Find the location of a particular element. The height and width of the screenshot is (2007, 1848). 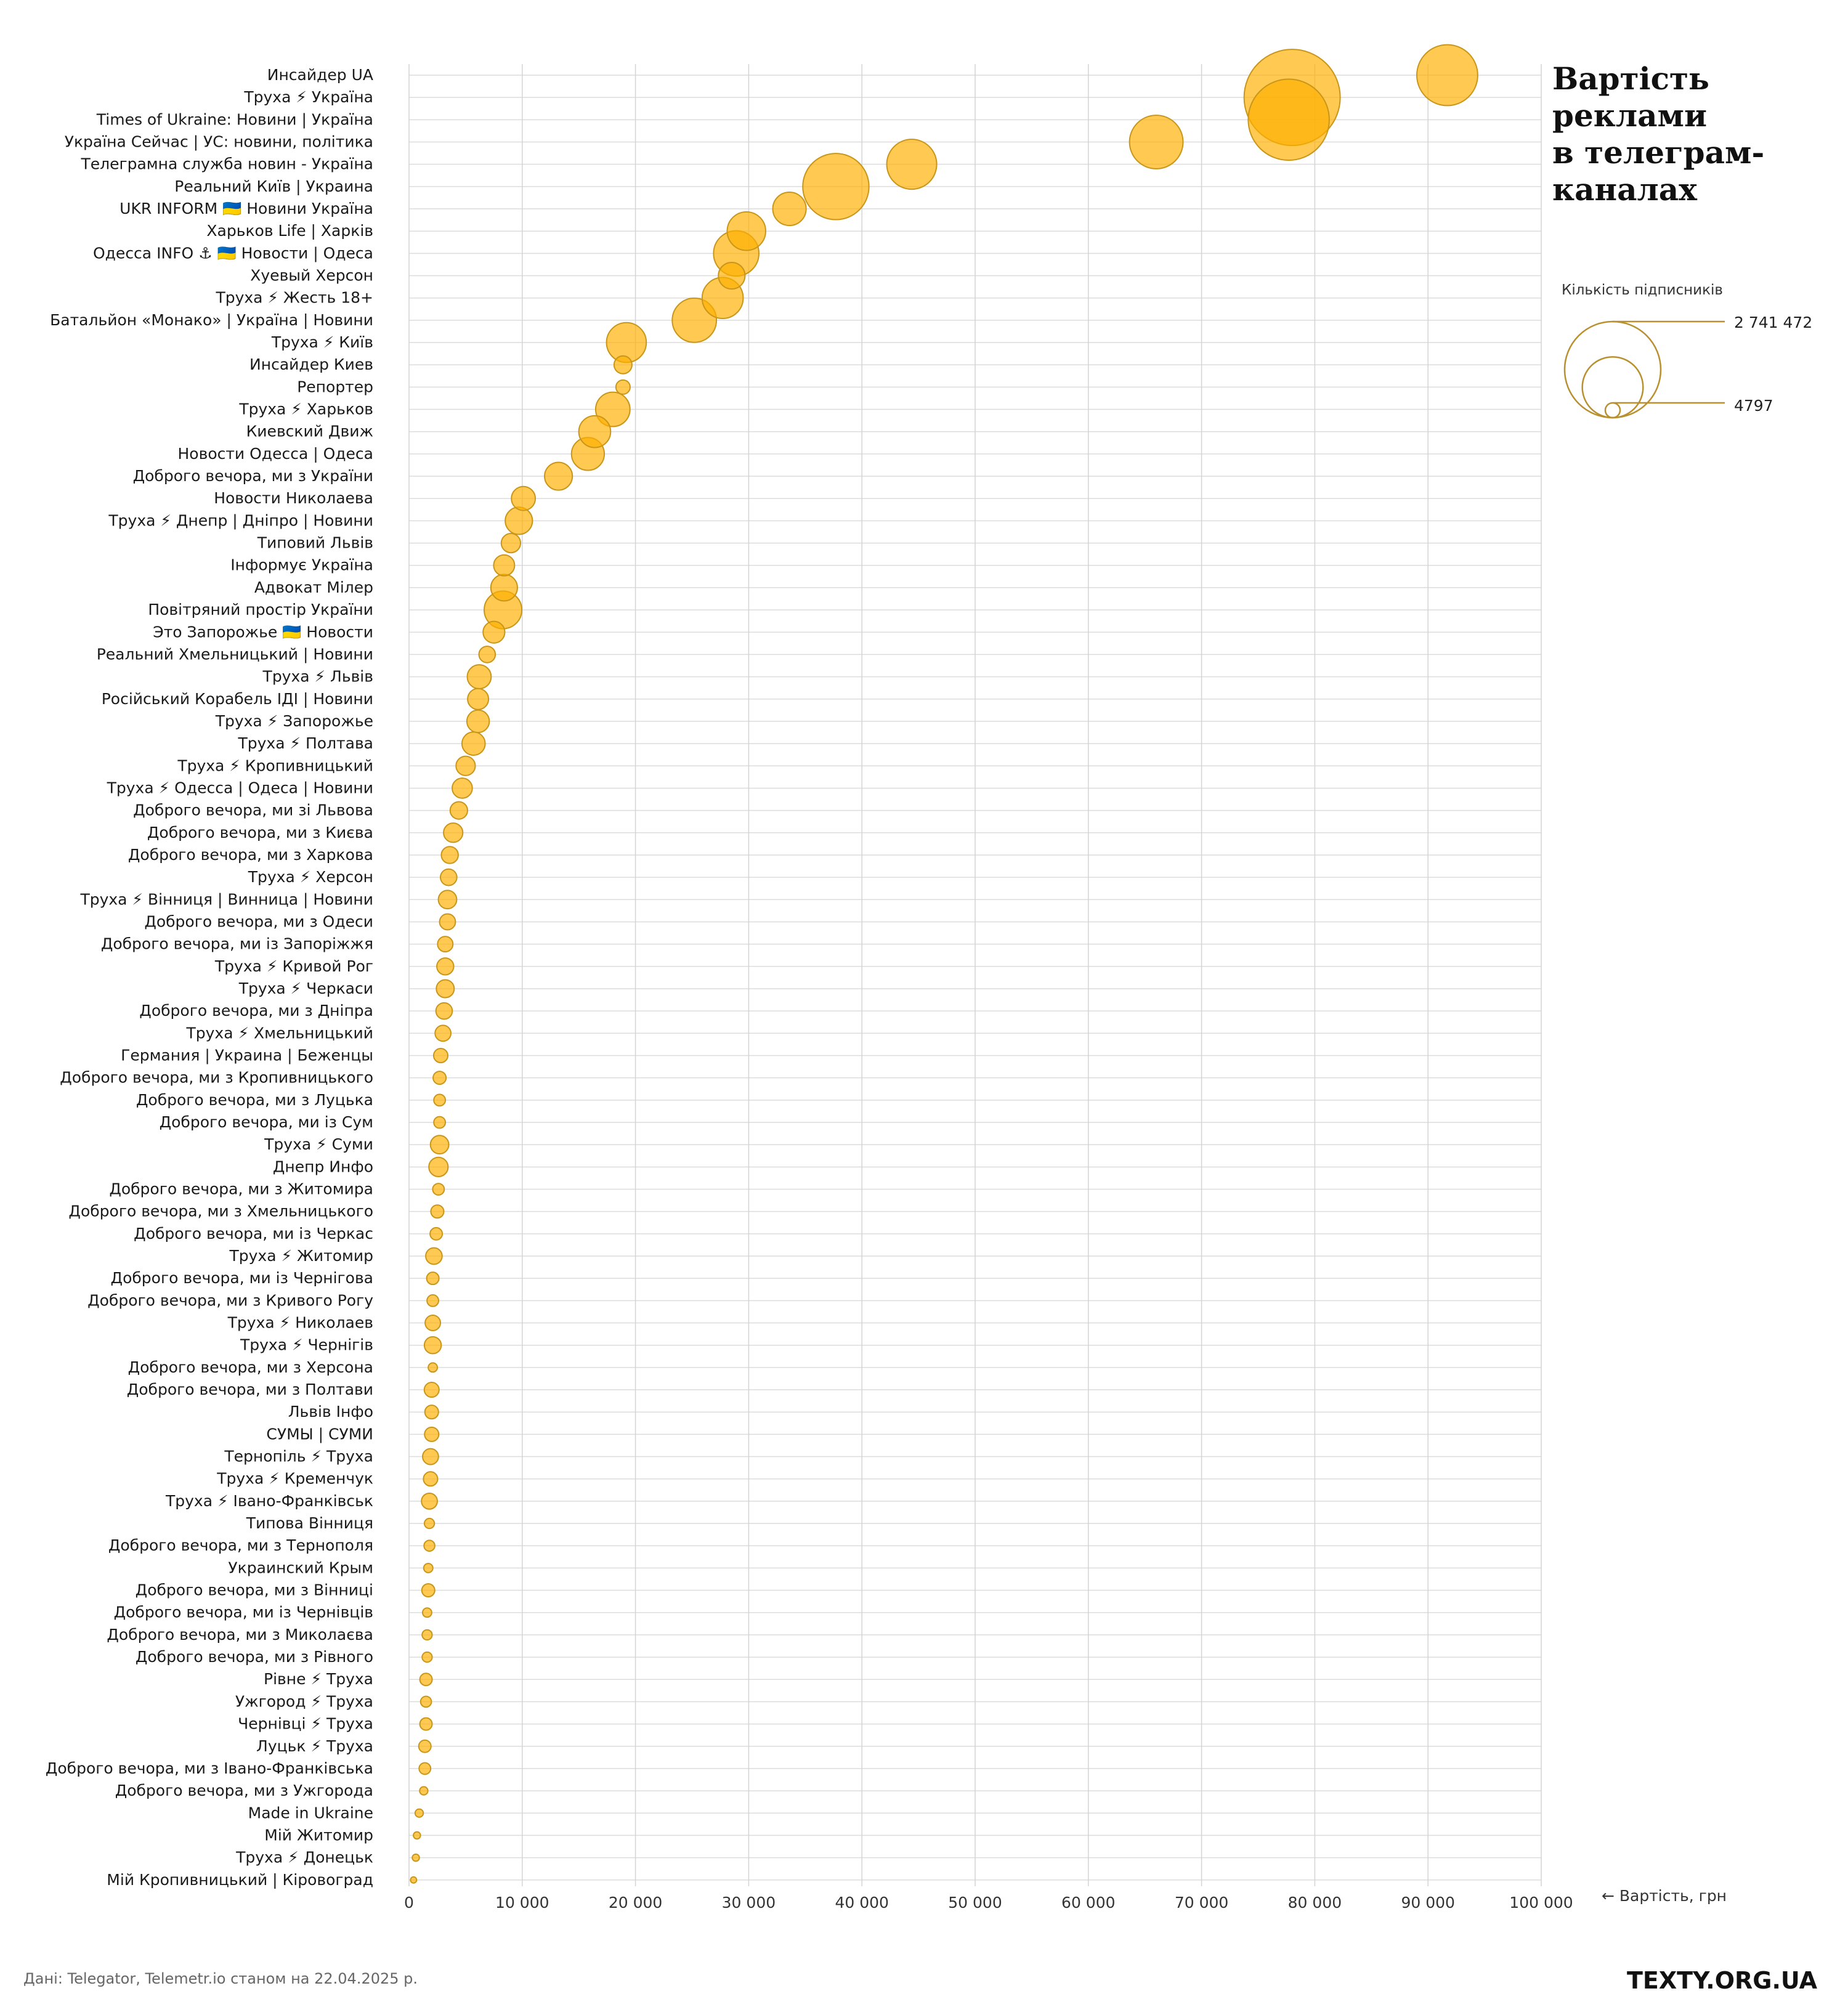

x-tick-label: 90 000 is located at coordinates (1427, 1903).